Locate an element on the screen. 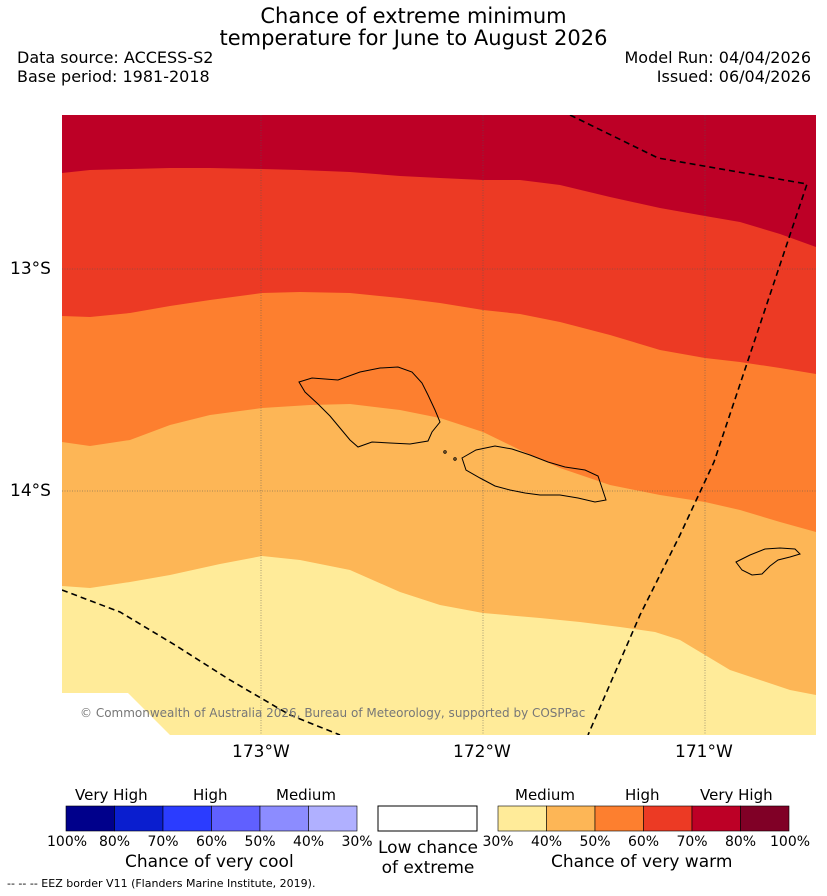 The height and width of the screenshot is (896, 827). cool-tick-5: 40% is located at coordinates (308, 842).